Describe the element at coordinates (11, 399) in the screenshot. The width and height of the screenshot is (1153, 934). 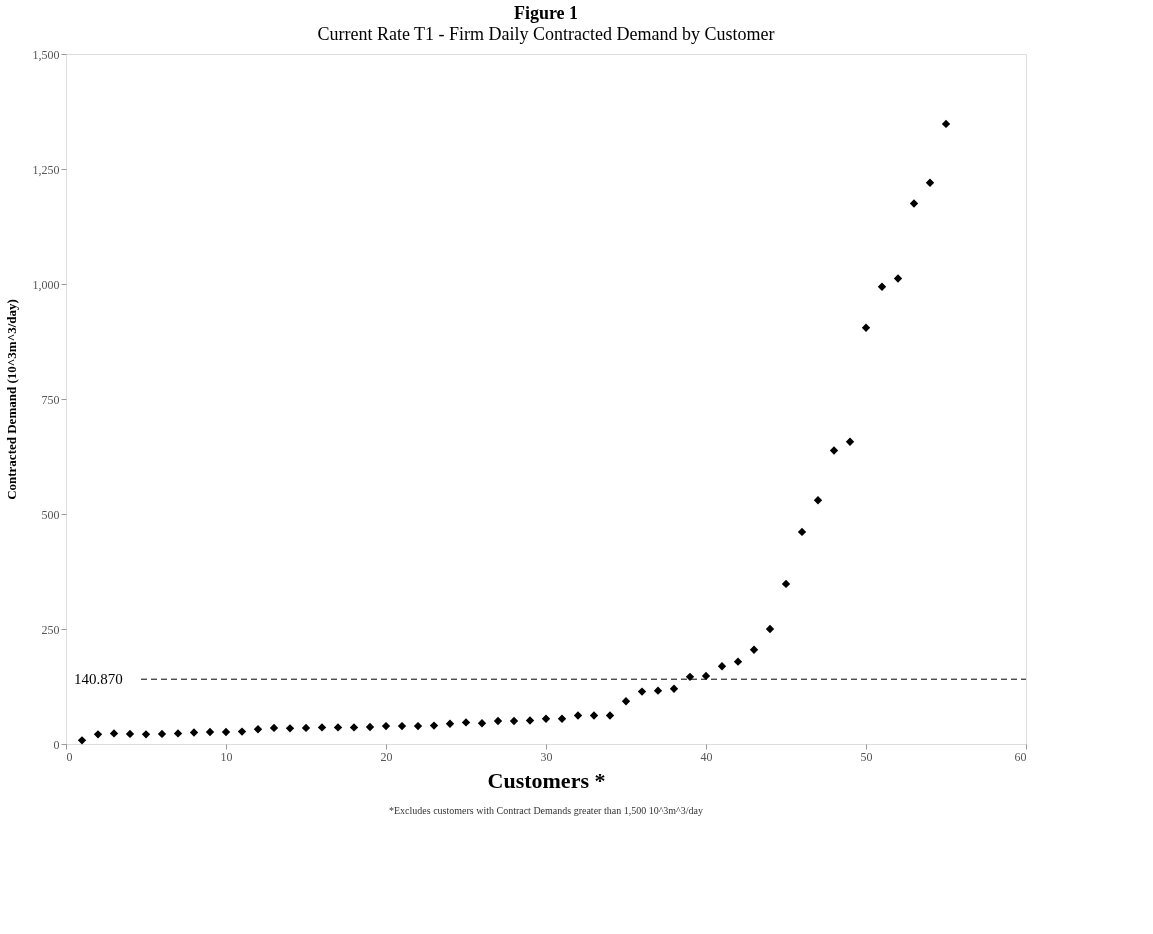
I see `y-axis-title: Contracted Demand (10^3m^3/day)` at that location.